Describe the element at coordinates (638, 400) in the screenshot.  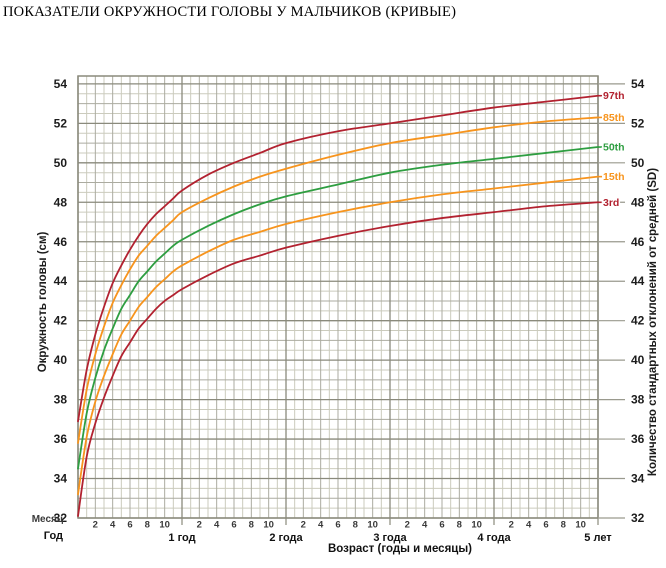
I see `y-tick-label-right: 38` at that location.